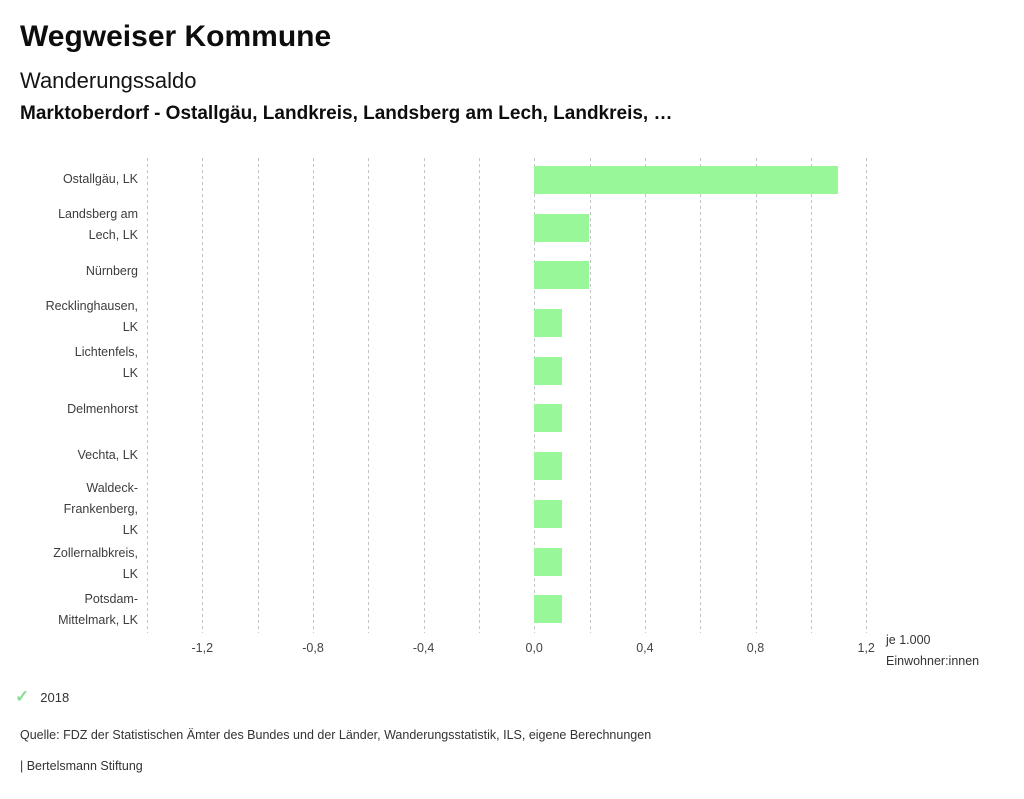  What do you see at coordinates (645, 648) in the screenshot?
I see `x-tick-label: 0,4` at bounding box center [645, 648].